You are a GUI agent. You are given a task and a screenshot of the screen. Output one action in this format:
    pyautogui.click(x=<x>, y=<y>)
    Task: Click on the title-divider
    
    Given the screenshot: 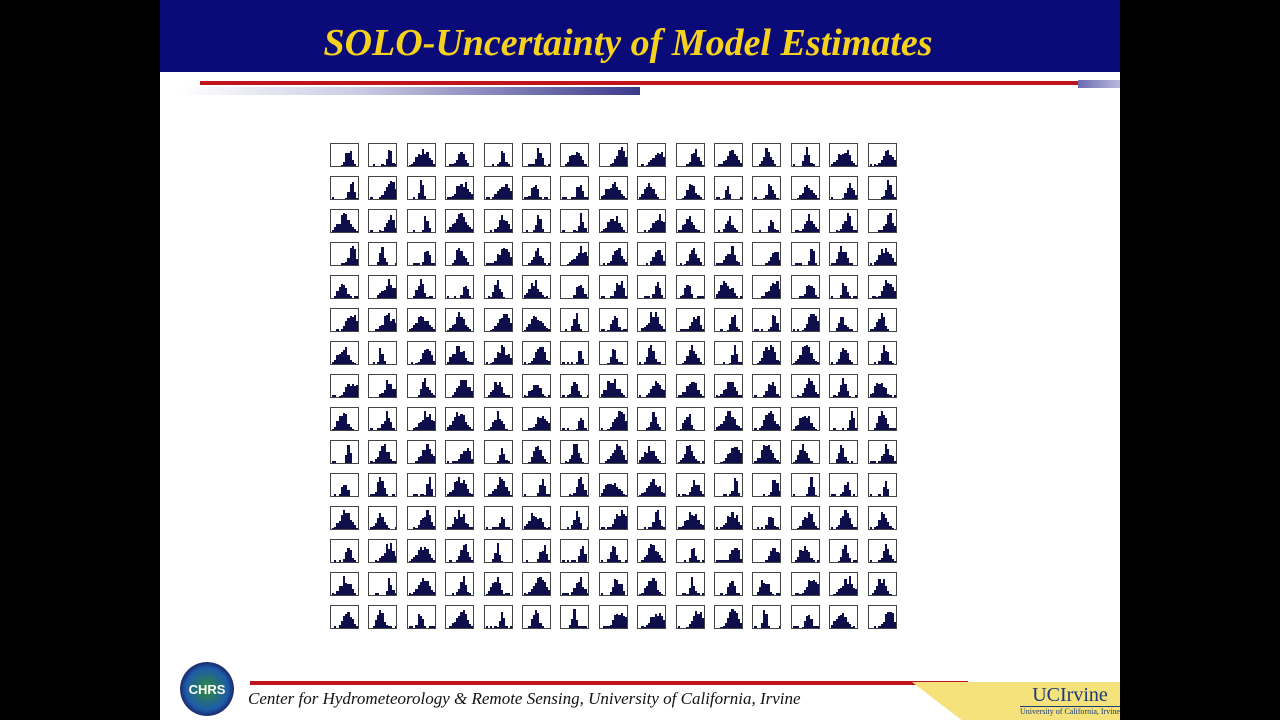 What is the action you would take?
    pyautogui.click(x=640, y=83)
    